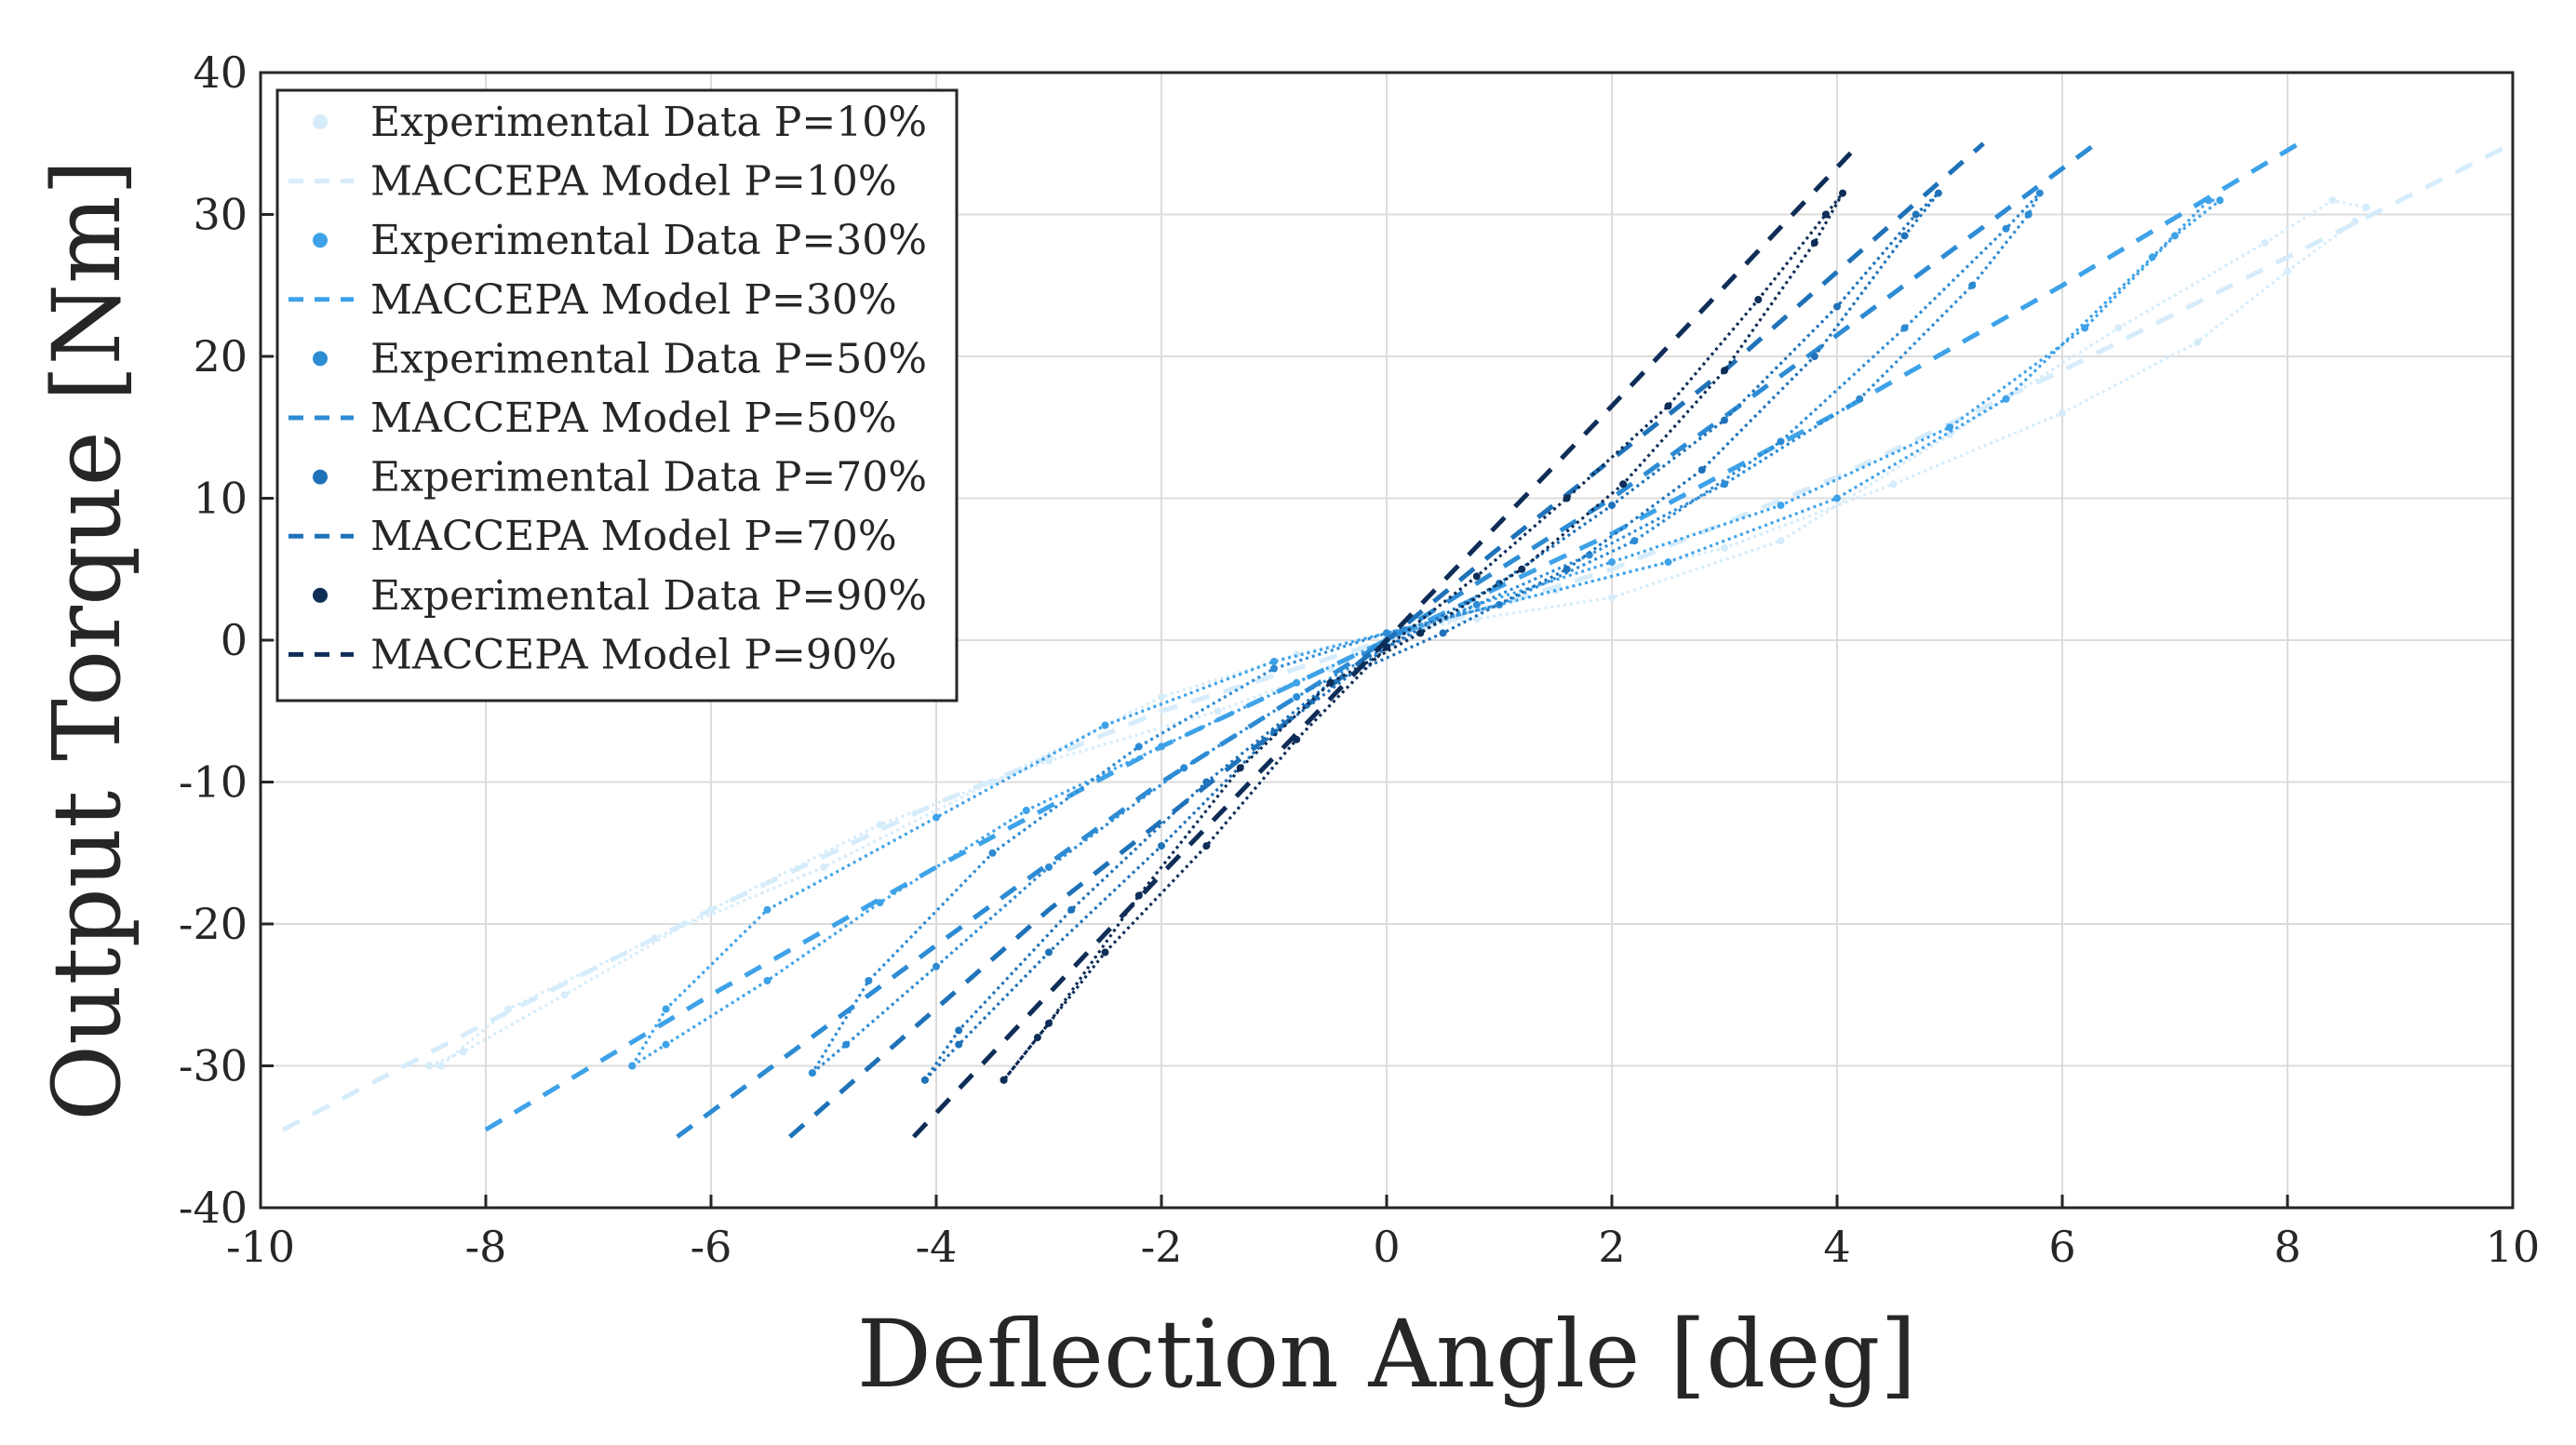 This screenshot has width=2576, height=1445. Describe the element at coordinates (648, 241) in the screenshot. I see `legend-item-3-label: Experimental Data P=30%` at that location.